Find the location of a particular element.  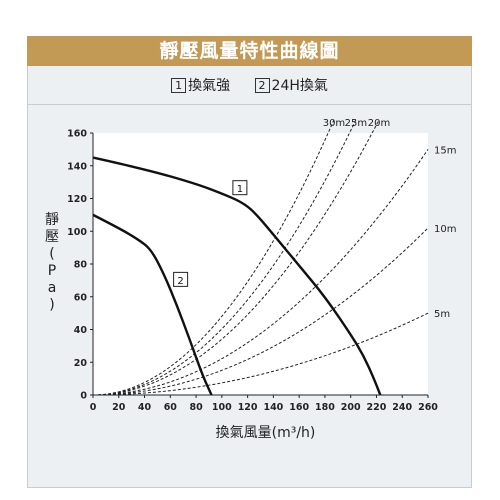

y-tick-label: 80 is located at coordinates (81, 265).